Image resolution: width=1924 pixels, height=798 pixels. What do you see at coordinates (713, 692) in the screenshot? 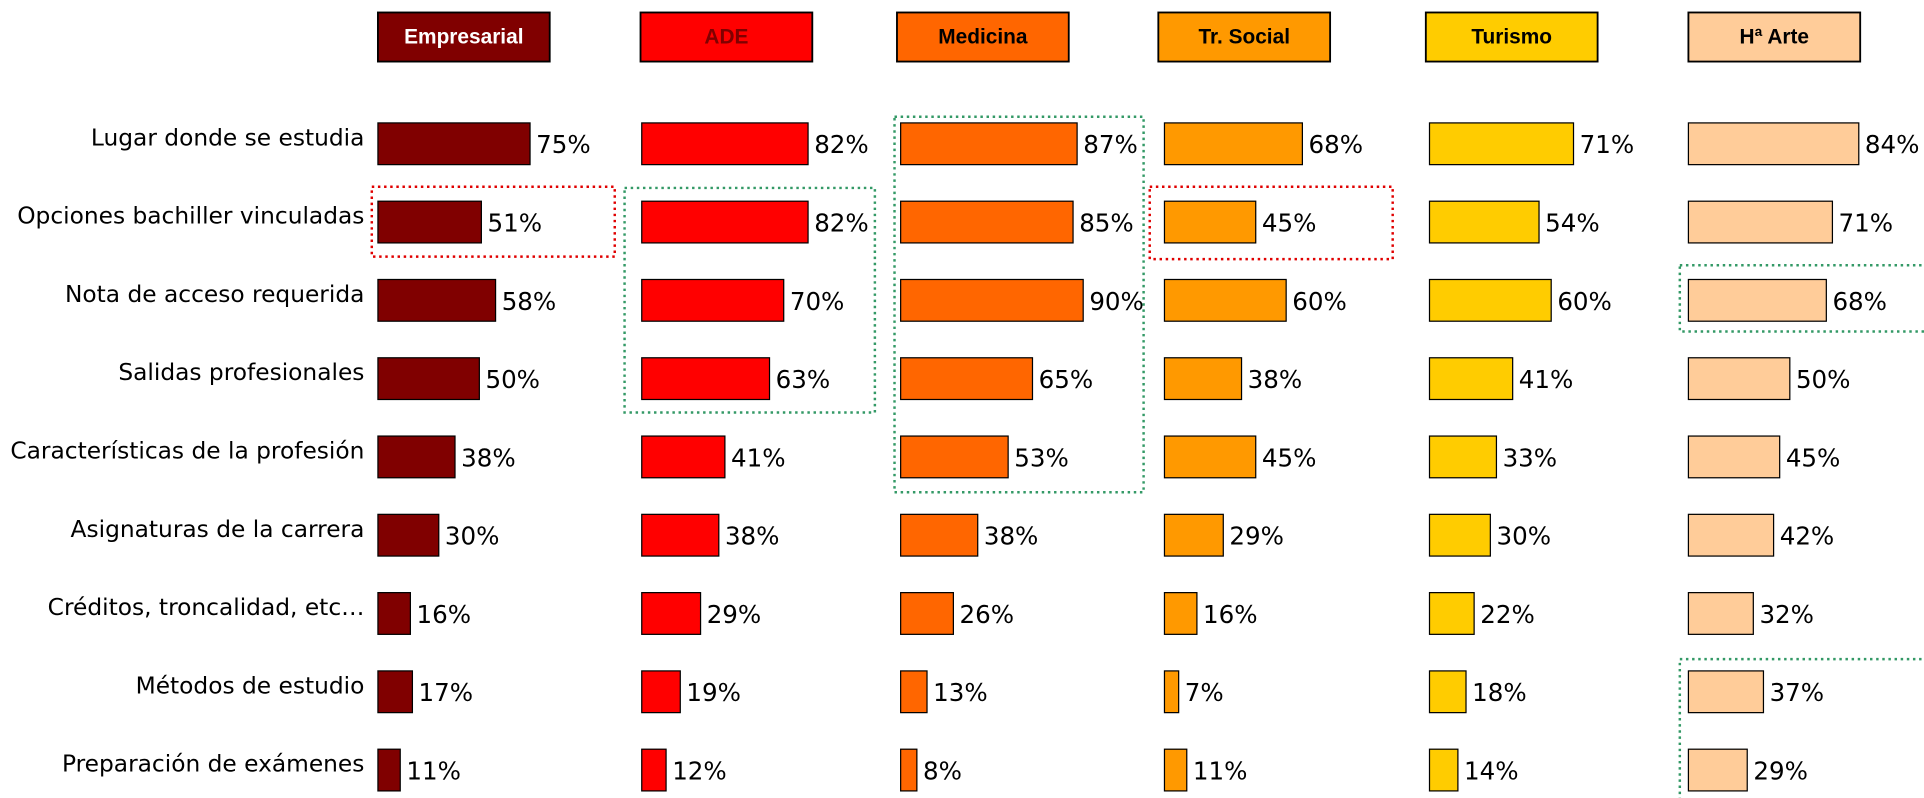
I see `value-label: 19%` at bounding box center [713, 692].